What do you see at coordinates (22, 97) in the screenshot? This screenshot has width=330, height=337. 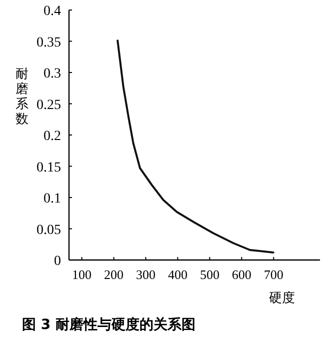 I see `y-axis-title: 耐磨系数` at bounding box center [22, 97].